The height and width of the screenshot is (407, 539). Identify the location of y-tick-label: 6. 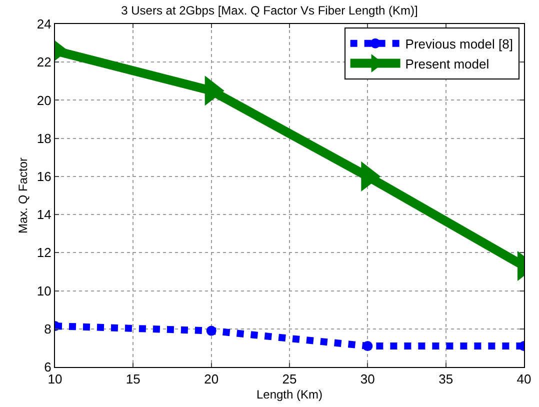
(48, 367).